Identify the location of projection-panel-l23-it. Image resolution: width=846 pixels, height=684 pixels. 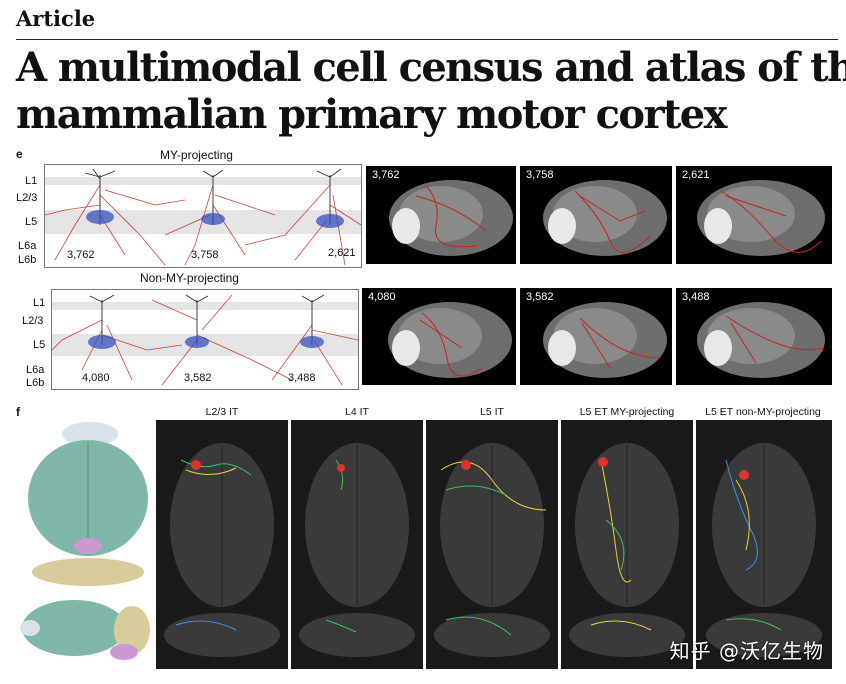
(222, 544).